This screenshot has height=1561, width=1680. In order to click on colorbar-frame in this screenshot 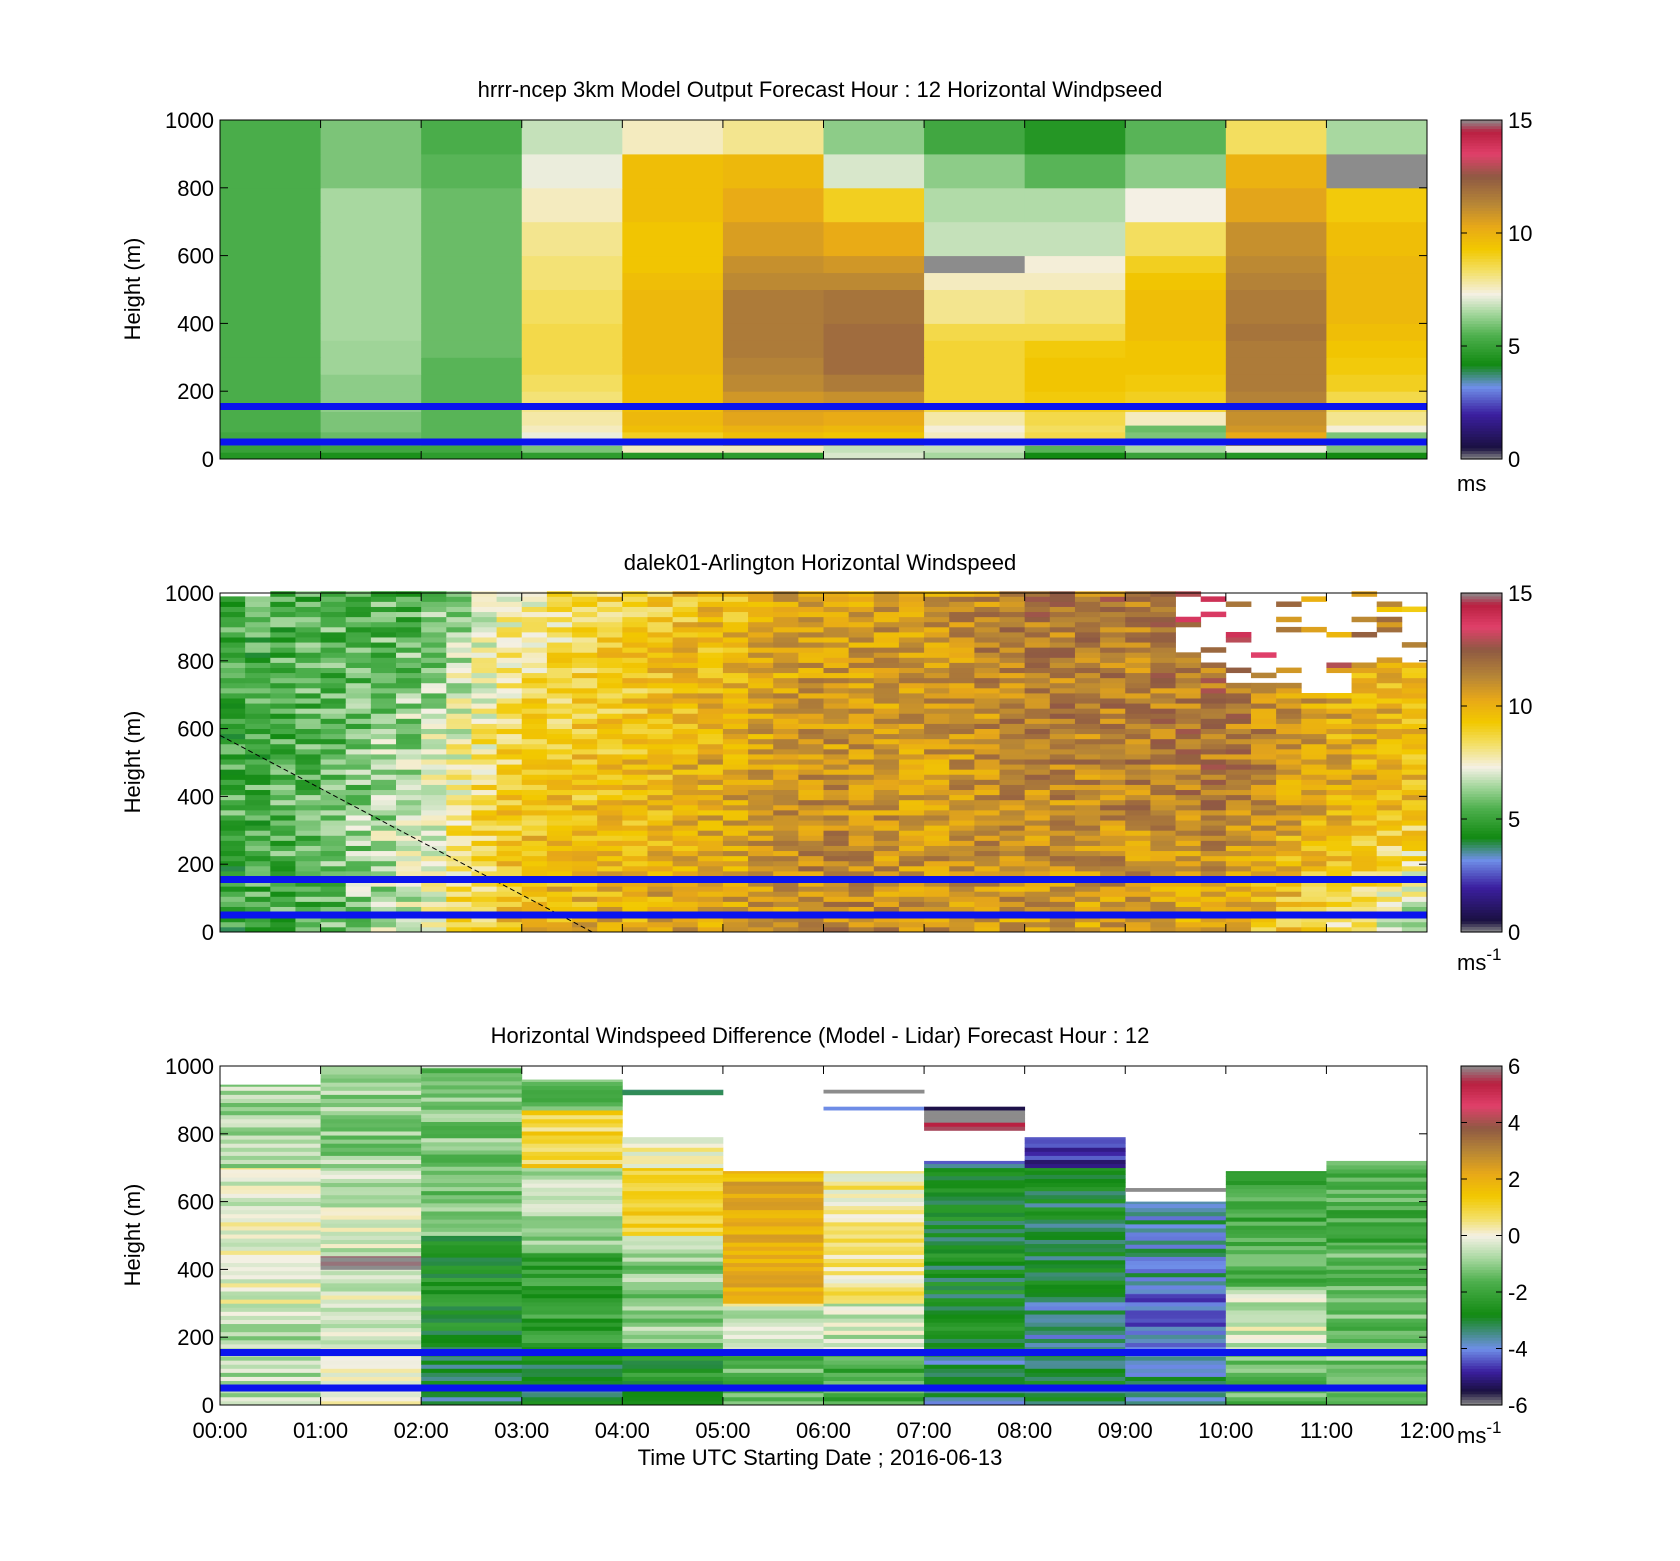, I will do `click(1481, 762)`.